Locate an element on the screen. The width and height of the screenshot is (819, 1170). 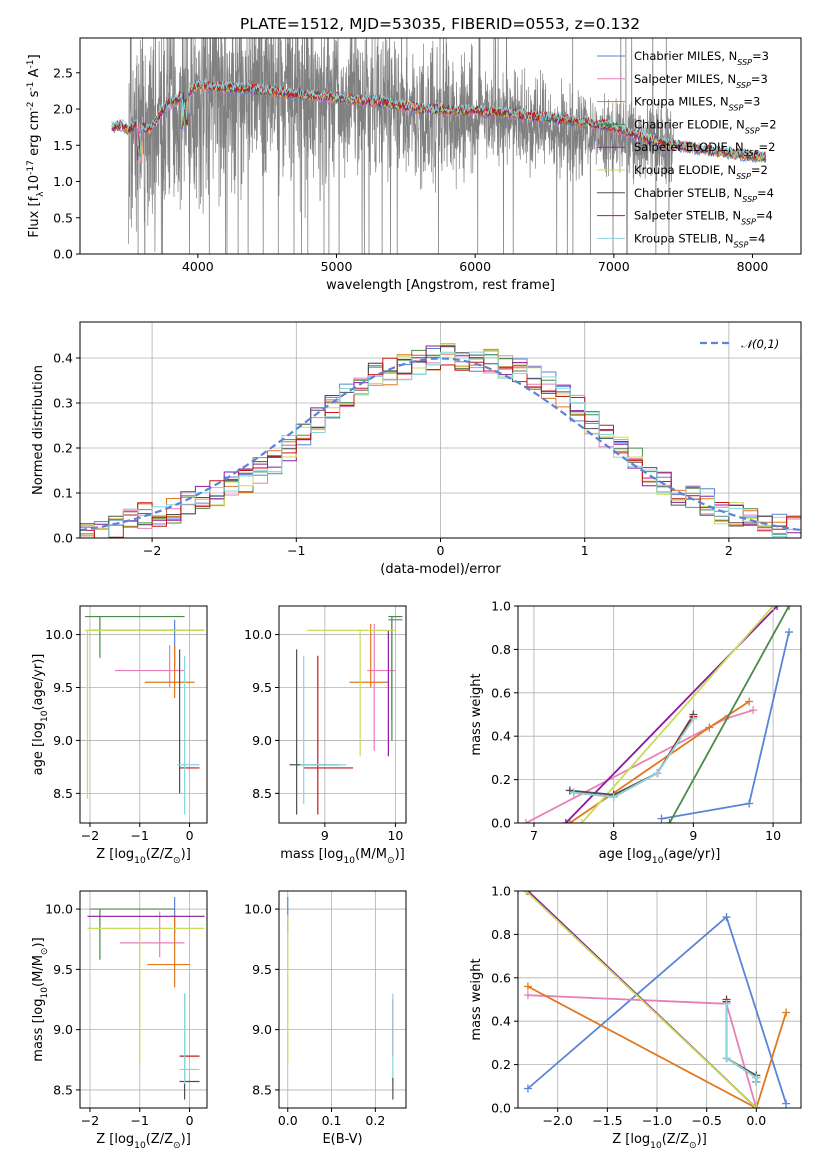
y-tick-label: 9.0 is located at coordinates (63, 1029).